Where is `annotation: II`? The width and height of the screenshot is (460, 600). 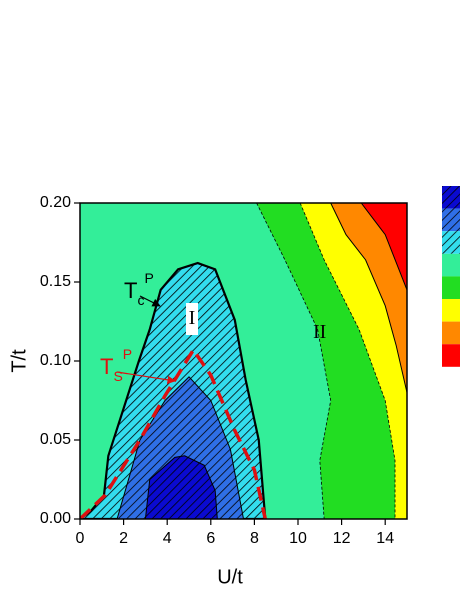
annotation: II is located at coordinates (319, 332).